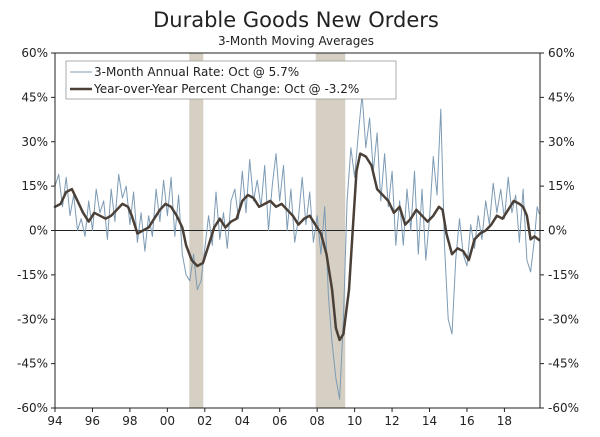 Image resolution: width=600 pixels, height=437 pixels. I want to click on y-right-tick-label: 0%, so click(557, 231).